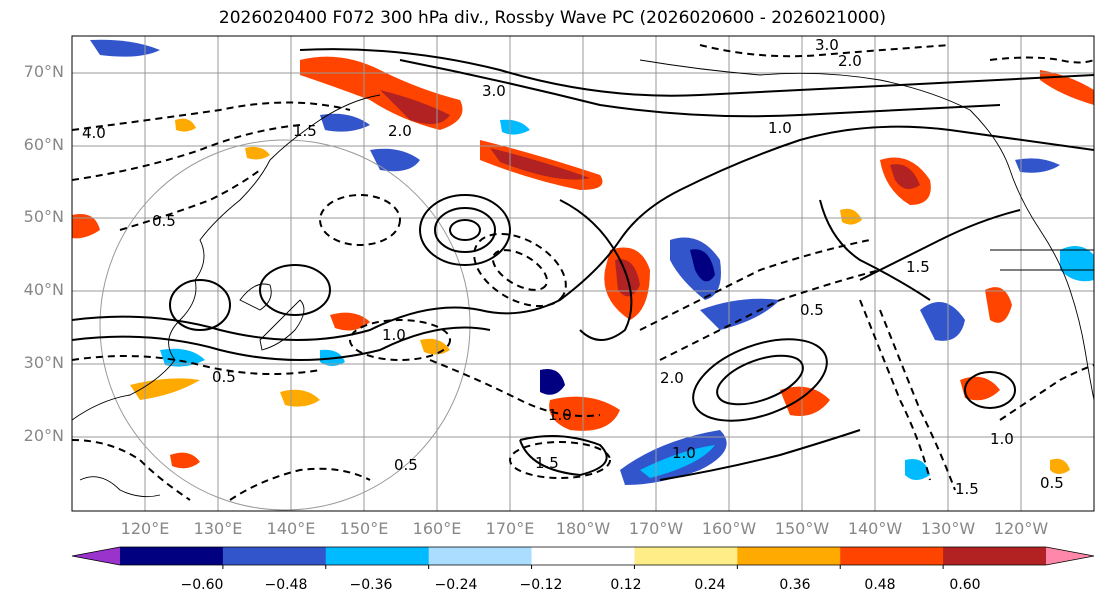  I want to click on colorbar-tick-label: 0.24, so click(710, 585).